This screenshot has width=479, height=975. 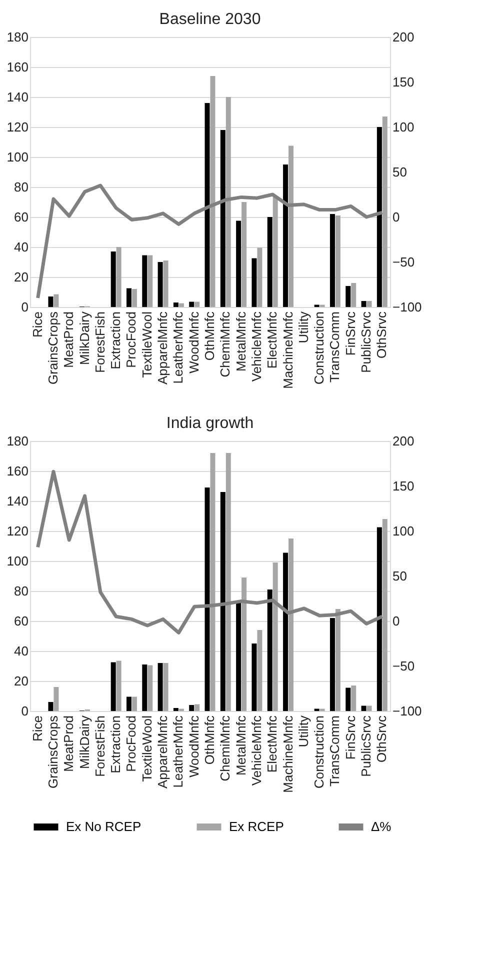 What do you see at coordinates (288, 754) in the screenshot?
I see `x-tick-label: MachineMnfc` at bounding box center [288, 754].